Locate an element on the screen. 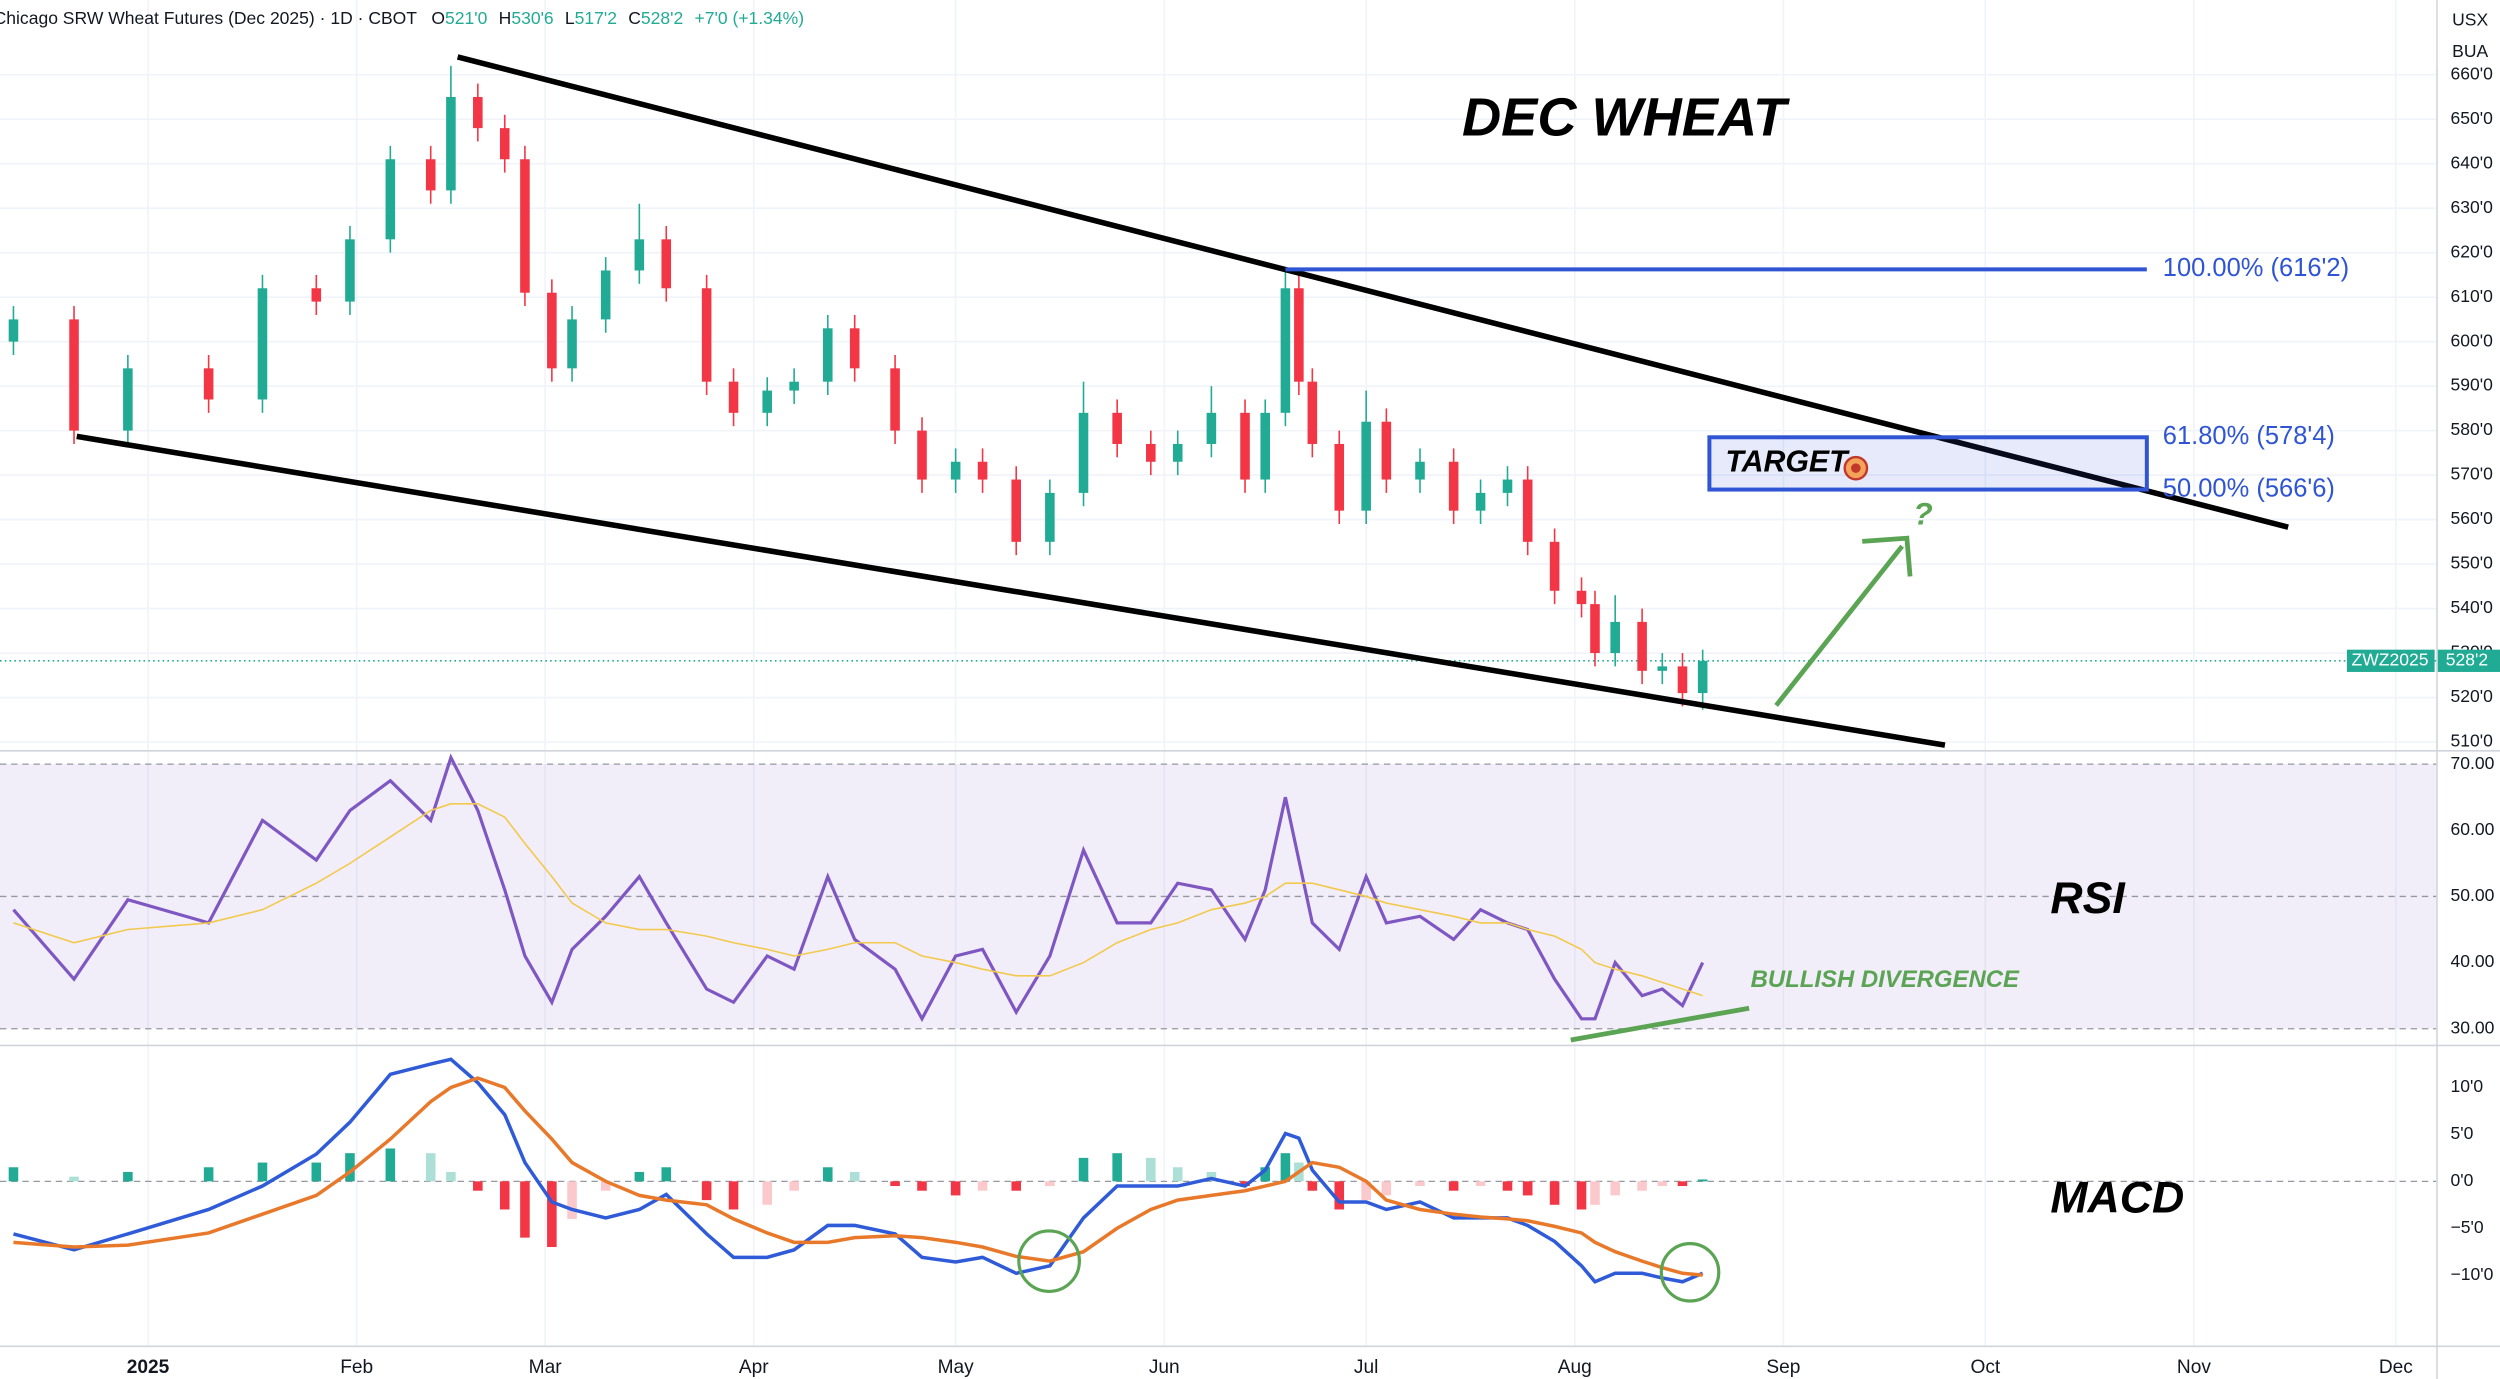 The width and height of the screenshot is (2500, 1379). x-tick-label: Sep is located at coordinates (1783, 1367).